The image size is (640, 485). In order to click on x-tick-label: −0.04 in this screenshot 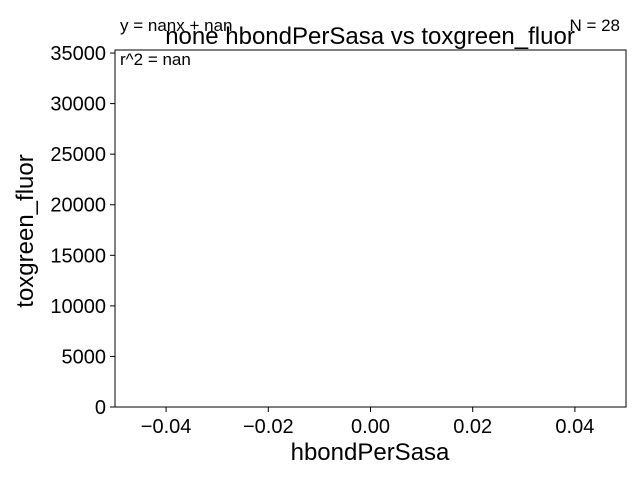, I will do `click(166, 427)`.